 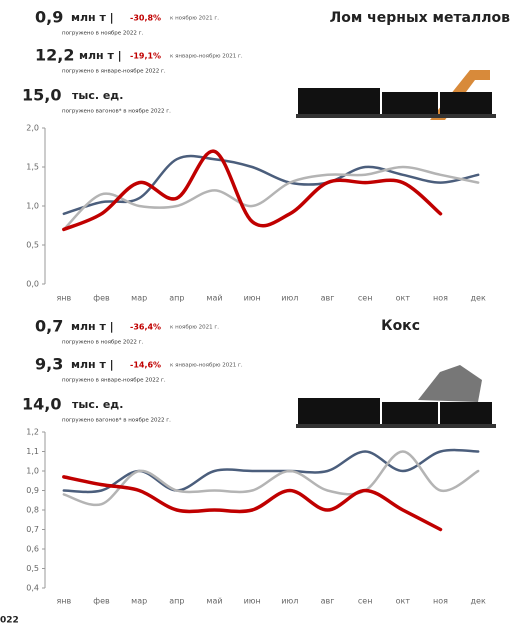 I want to click on stat-value: 12,2, so click(x=54, y=55).